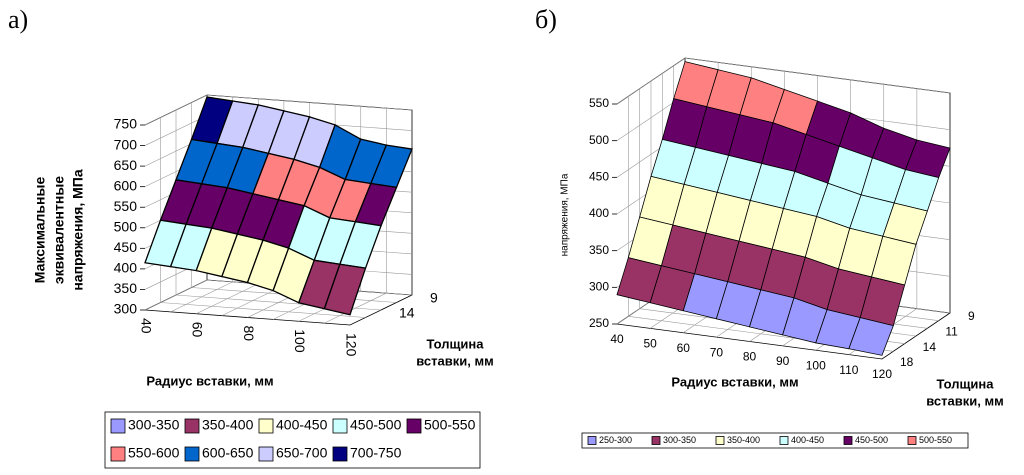 This screenshot has width=1024, height=475. I want to click on legend-box, so click(775, 440).